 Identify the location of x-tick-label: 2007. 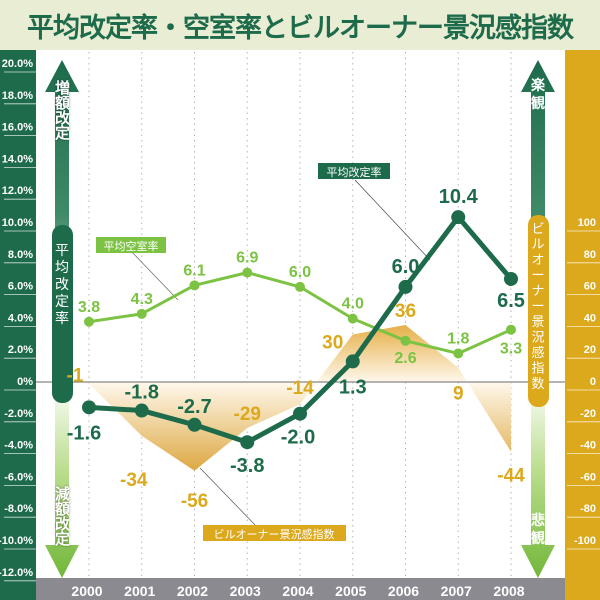
(456, 591).